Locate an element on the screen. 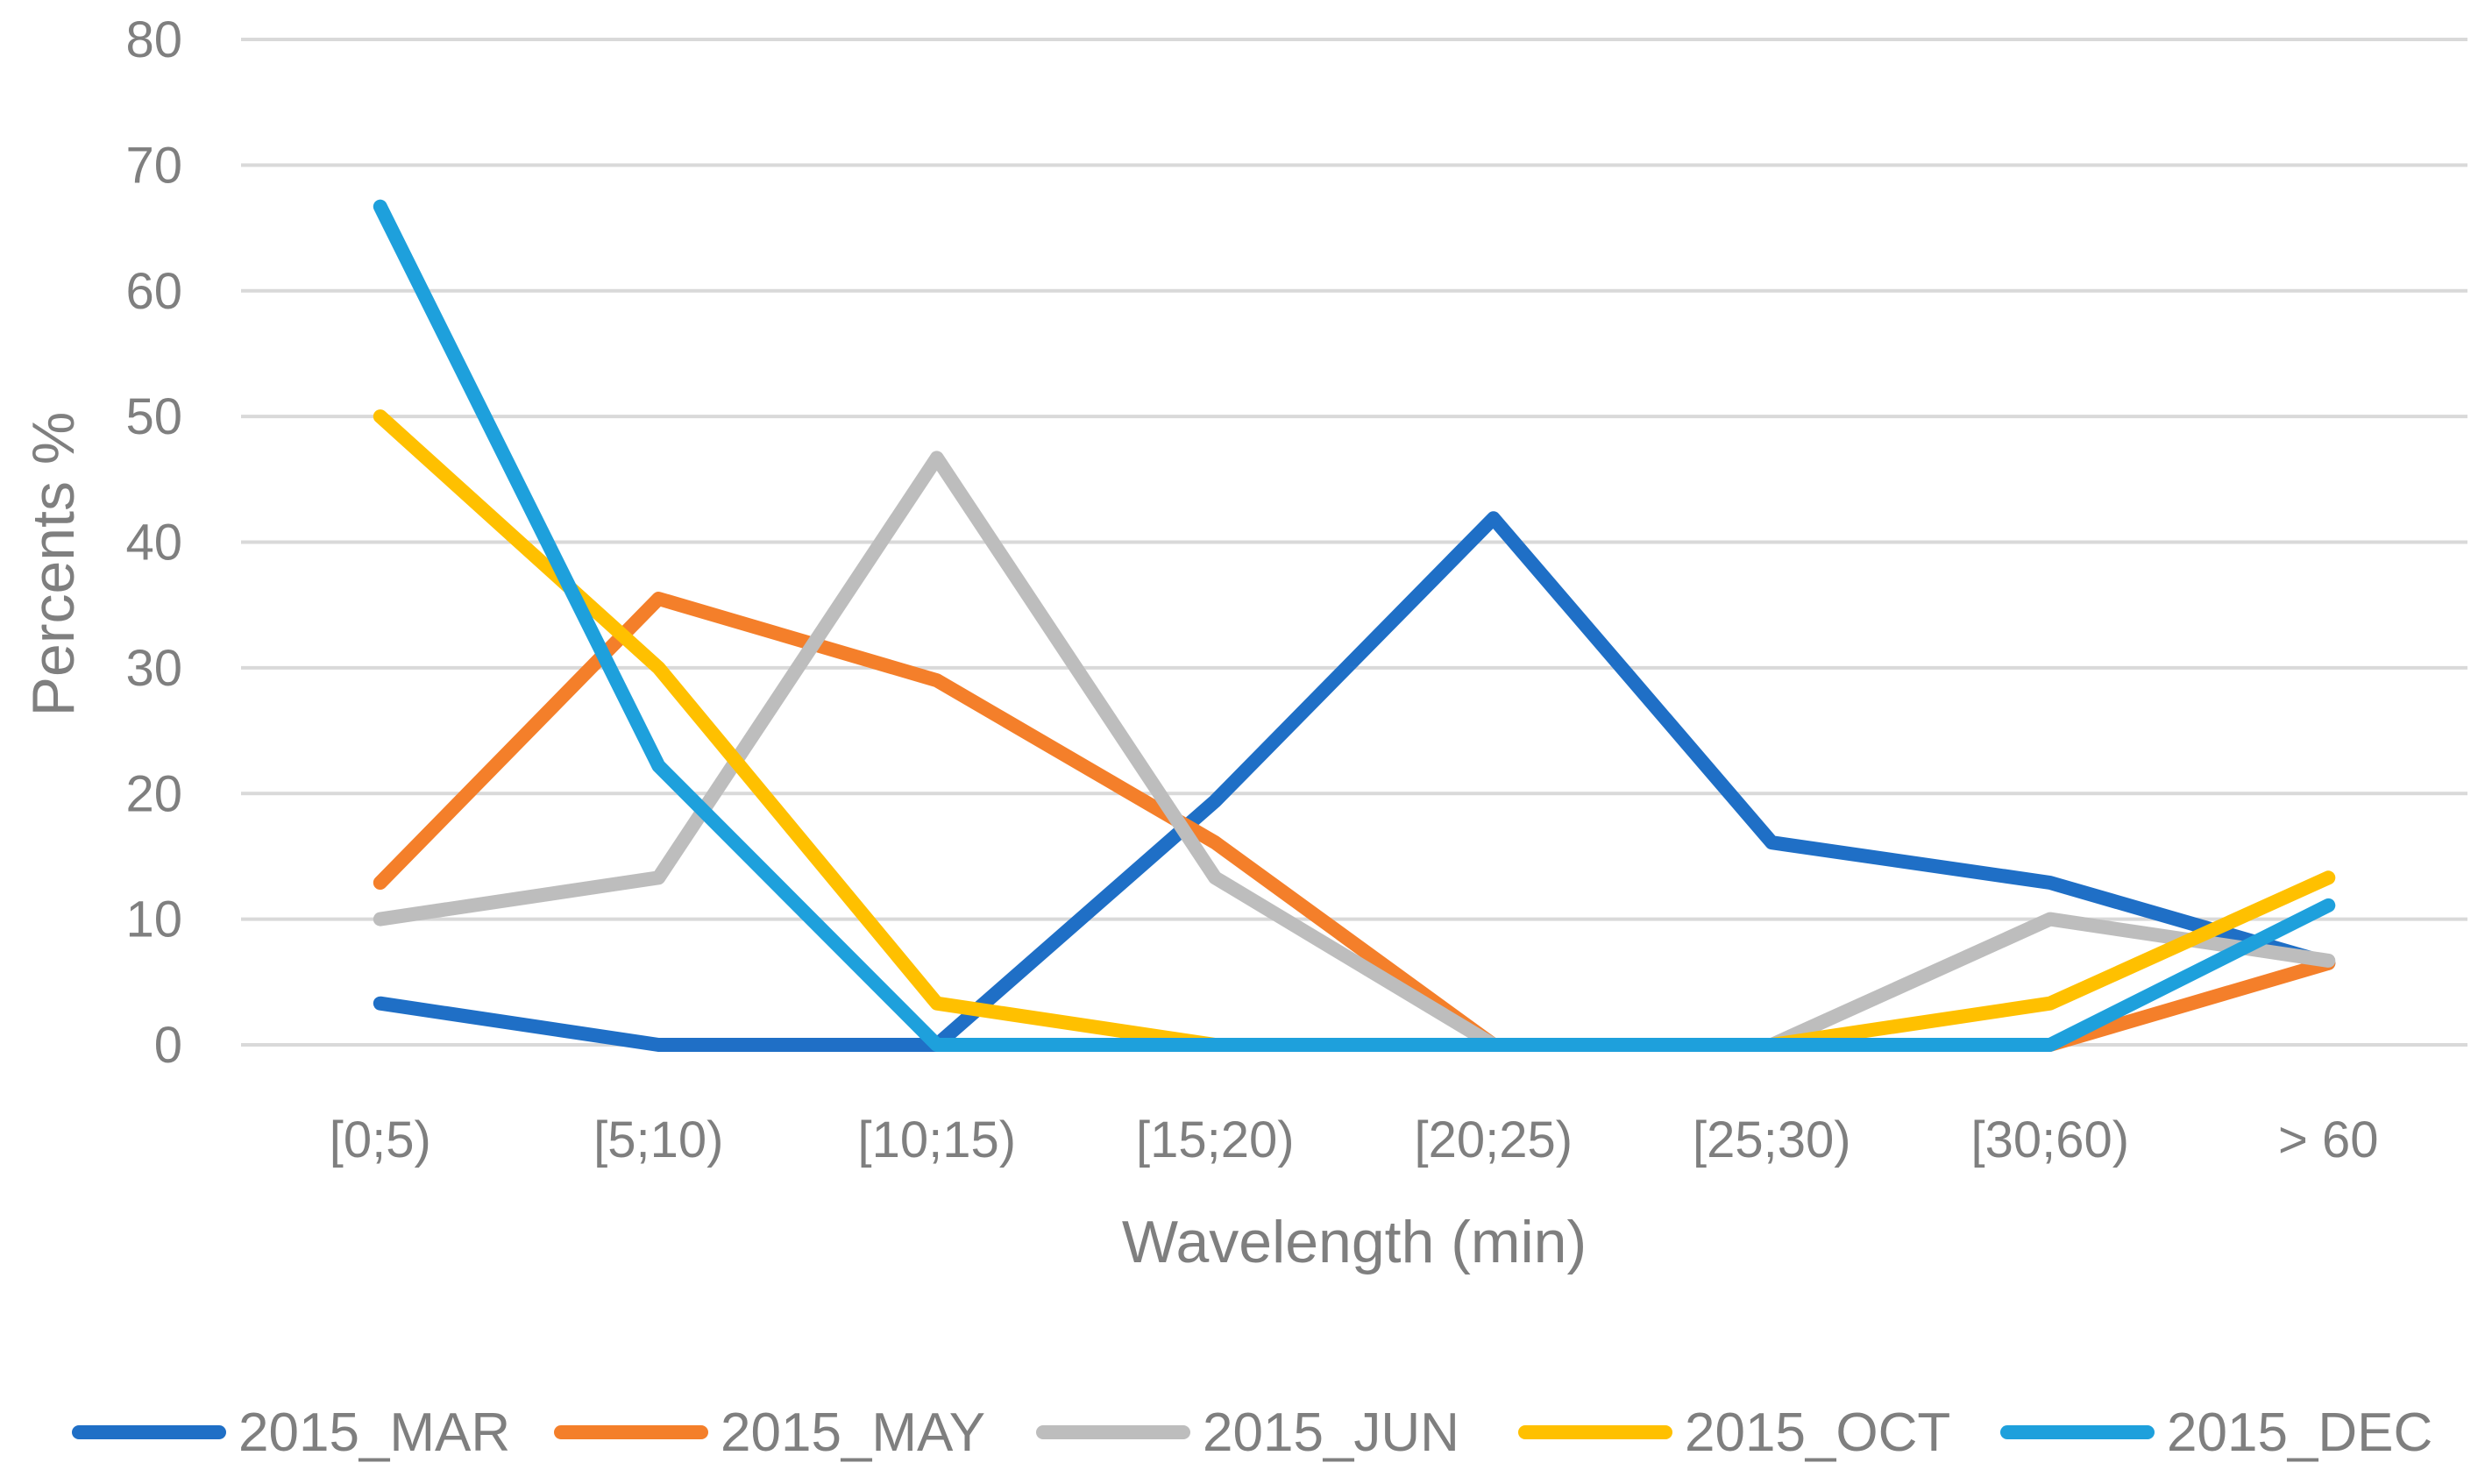 The image size is (2485, 1484). legend-label: 2015_MAY is located at coordinates (853, 1432).